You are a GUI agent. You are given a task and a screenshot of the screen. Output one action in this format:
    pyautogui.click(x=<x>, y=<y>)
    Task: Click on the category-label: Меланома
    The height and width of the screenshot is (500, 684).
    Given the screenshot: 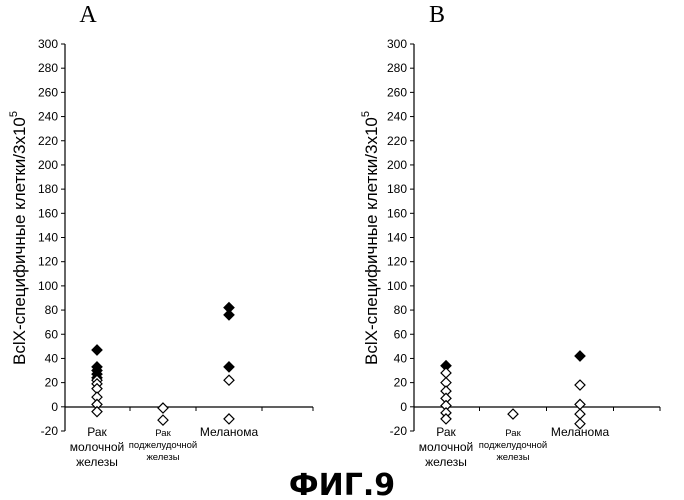 What is the action you would take?
    pyautogui.click(x=229, y=432)
    